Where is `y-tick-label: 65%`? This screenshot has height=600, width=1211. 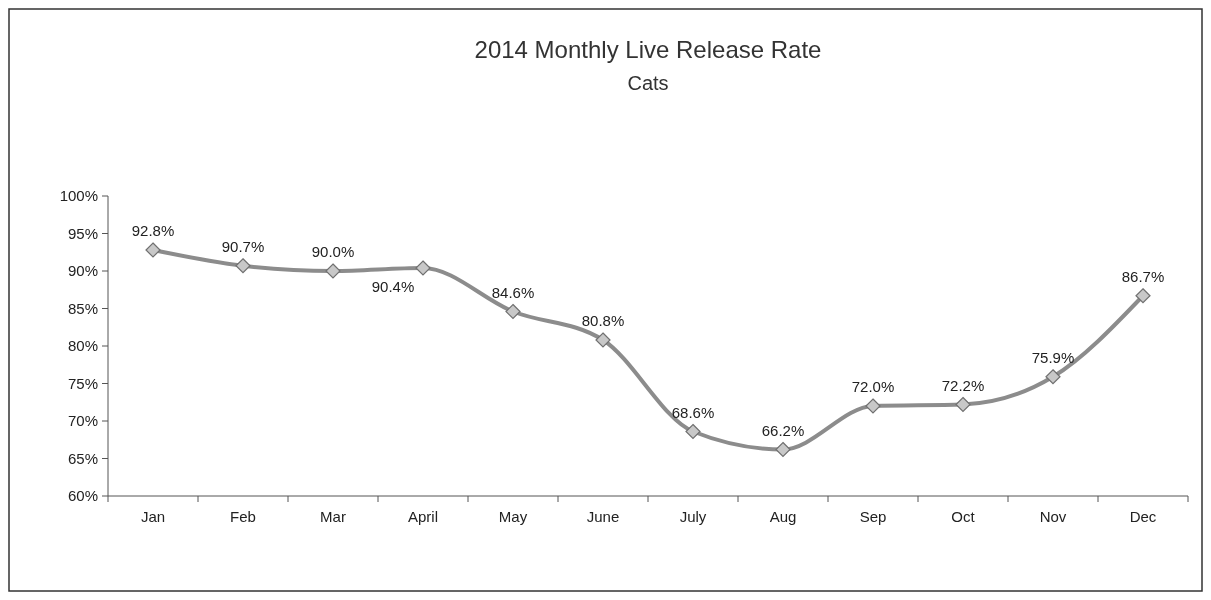 y-tick-label: 65% is located at coordinates (82, 458).